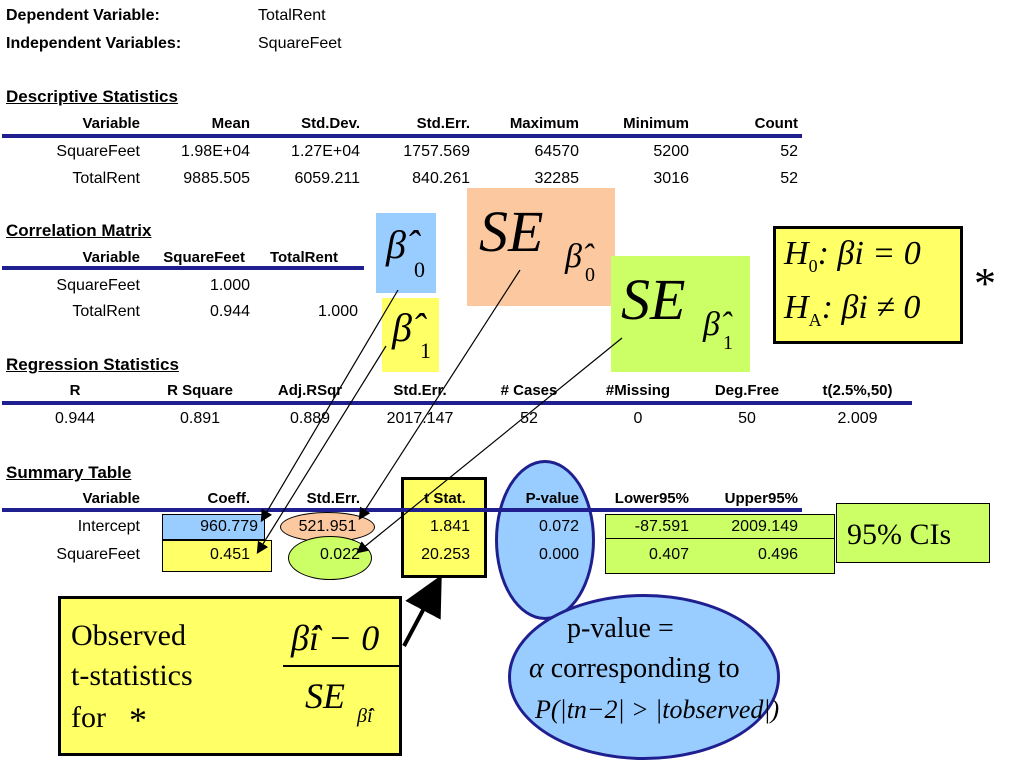  I want to click on col-minimum: Minimum, so click(656, 123).